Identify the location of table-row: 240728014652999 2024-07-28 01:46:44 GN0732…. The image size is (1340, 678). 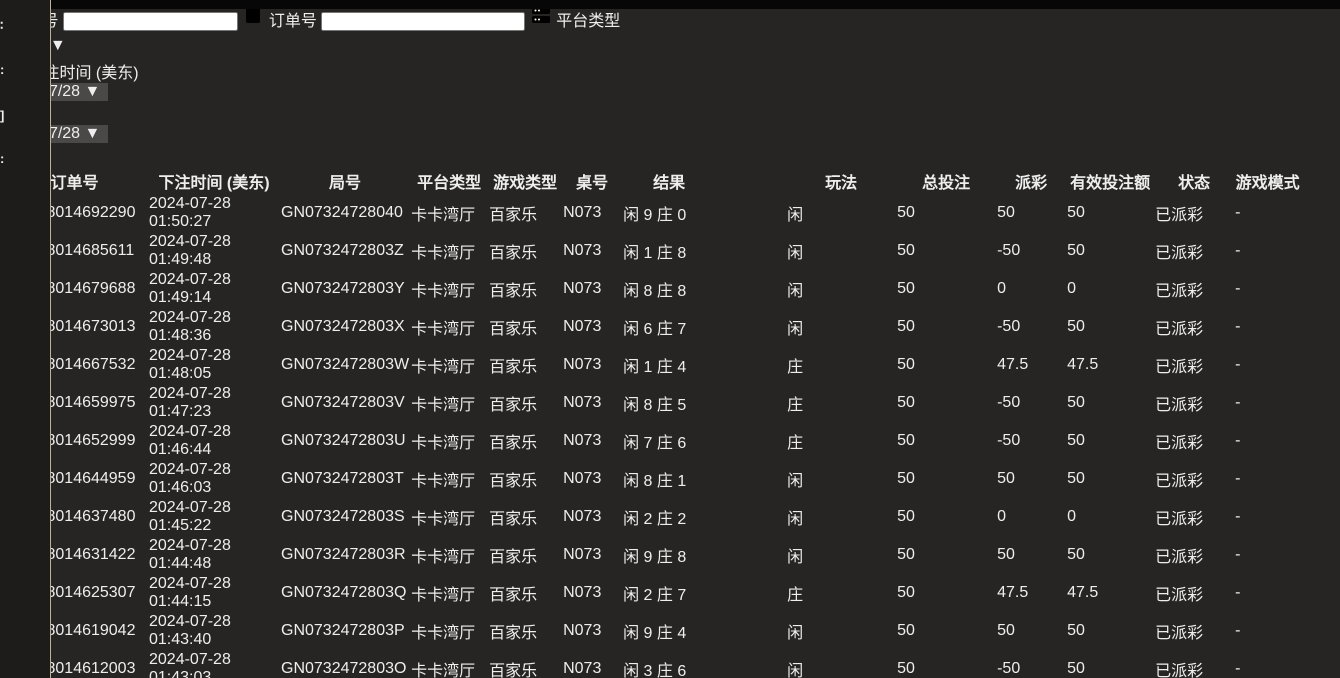
(651, 441).